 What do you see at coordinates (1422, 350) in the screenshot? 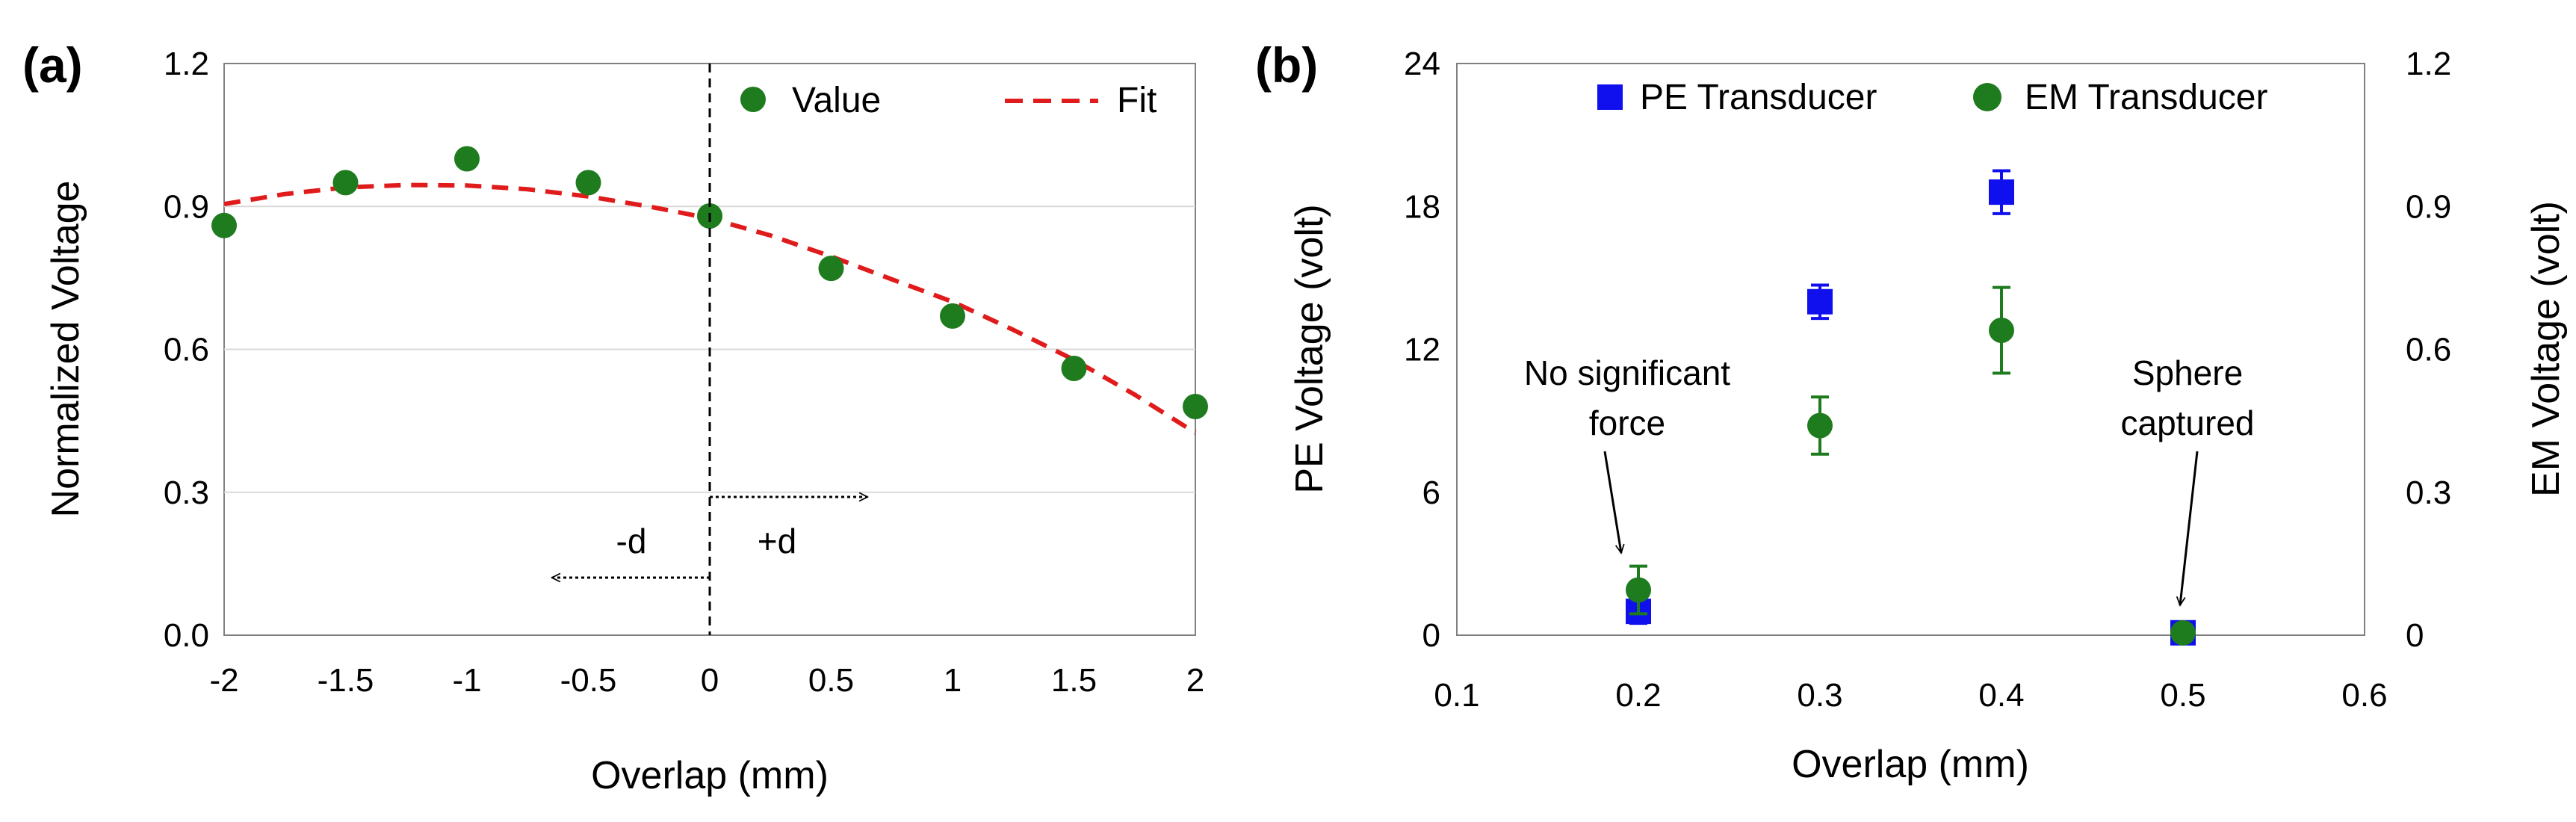
I see `panel-b-left-y-tick-label: 12` at bounding box center [1422, 350].